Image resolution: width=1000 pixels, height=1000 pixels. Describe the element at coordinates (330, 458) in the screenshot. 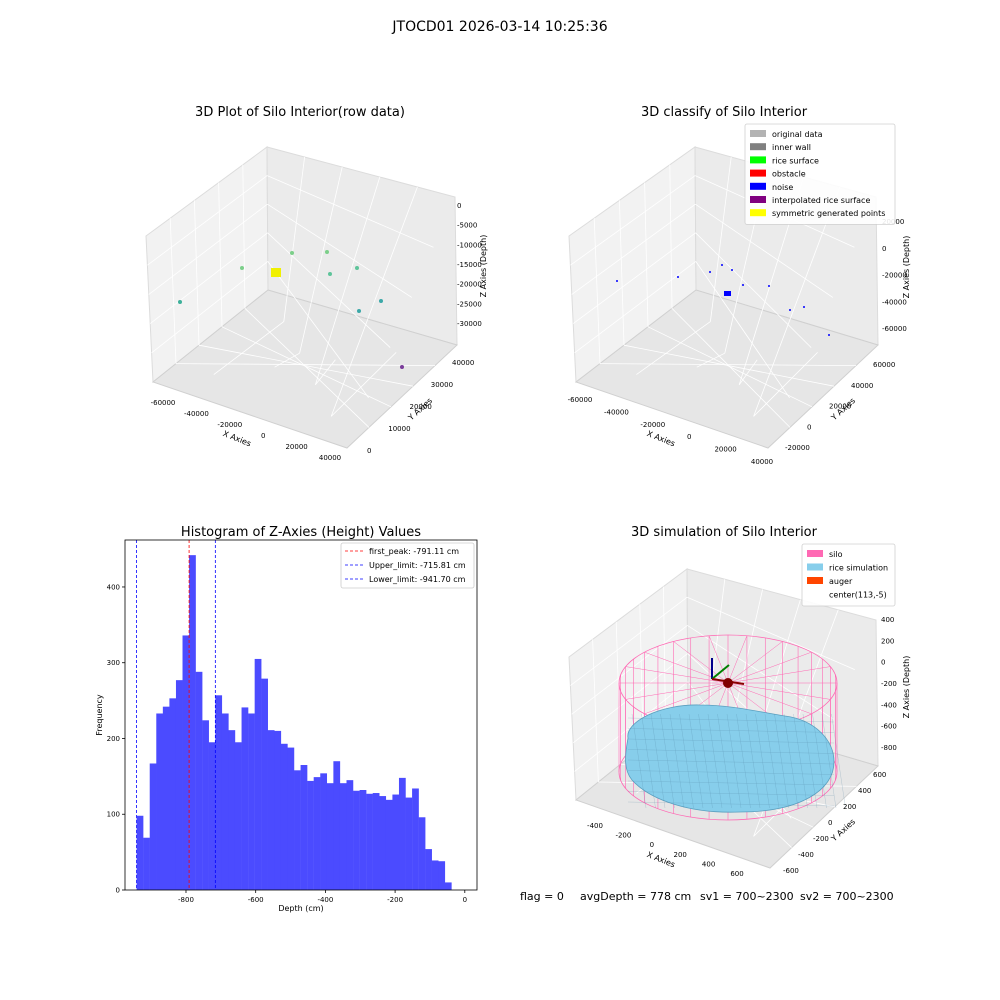

I see `x-tick-label: 40000` at that location.